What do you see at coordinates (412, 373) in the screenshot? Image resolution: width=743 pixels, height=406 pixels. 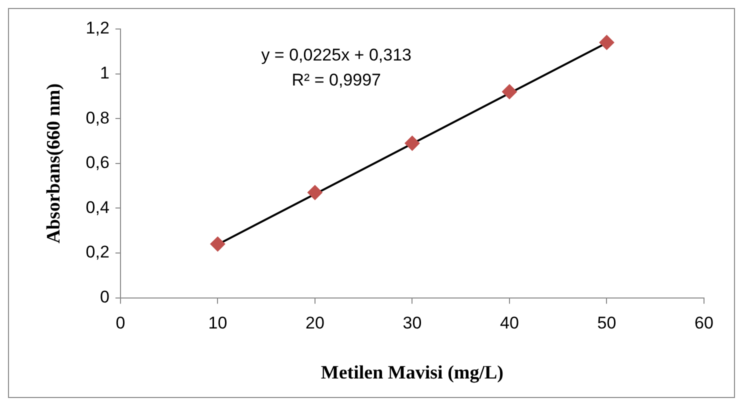 I see `x-axis-title: Metilen Mavisi (mg/L)` at bounding box center [412, 373].